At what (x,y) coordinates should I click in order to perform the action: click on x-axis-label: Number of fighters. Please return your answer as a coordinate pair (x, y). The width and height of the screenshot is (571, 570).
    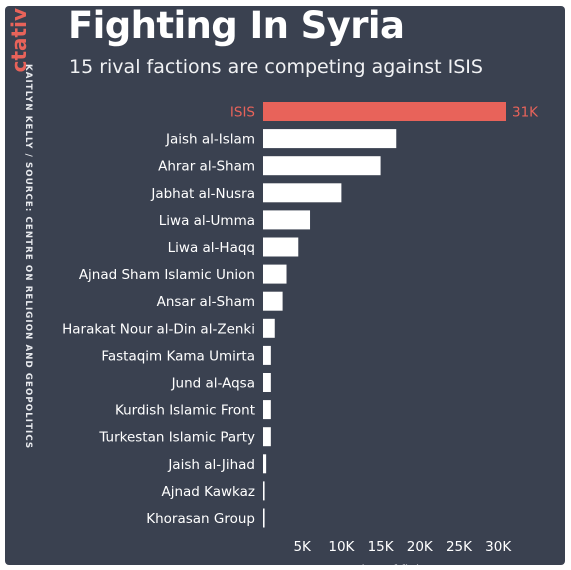
    Looking at the image, I should click on (389, 564).